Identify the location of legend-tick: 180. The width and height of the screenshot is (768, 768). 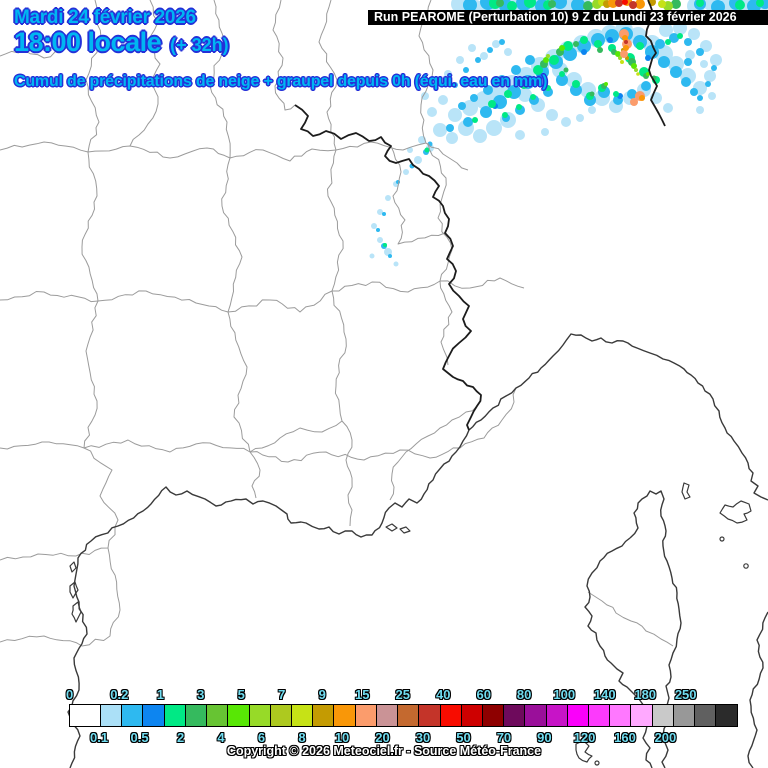
(645, 694).